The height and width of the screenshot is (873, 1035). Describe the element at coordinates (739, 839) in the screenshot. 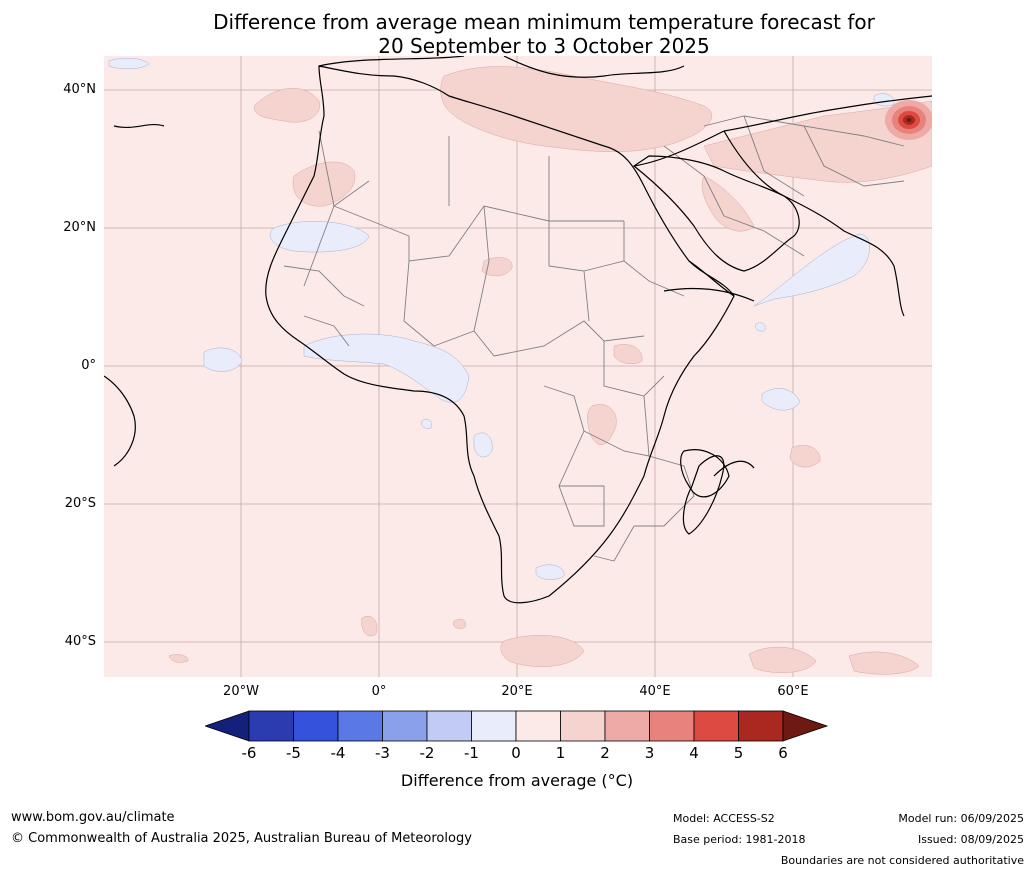

I see `footer-base-period: Base period: 1981-2018` at that location.